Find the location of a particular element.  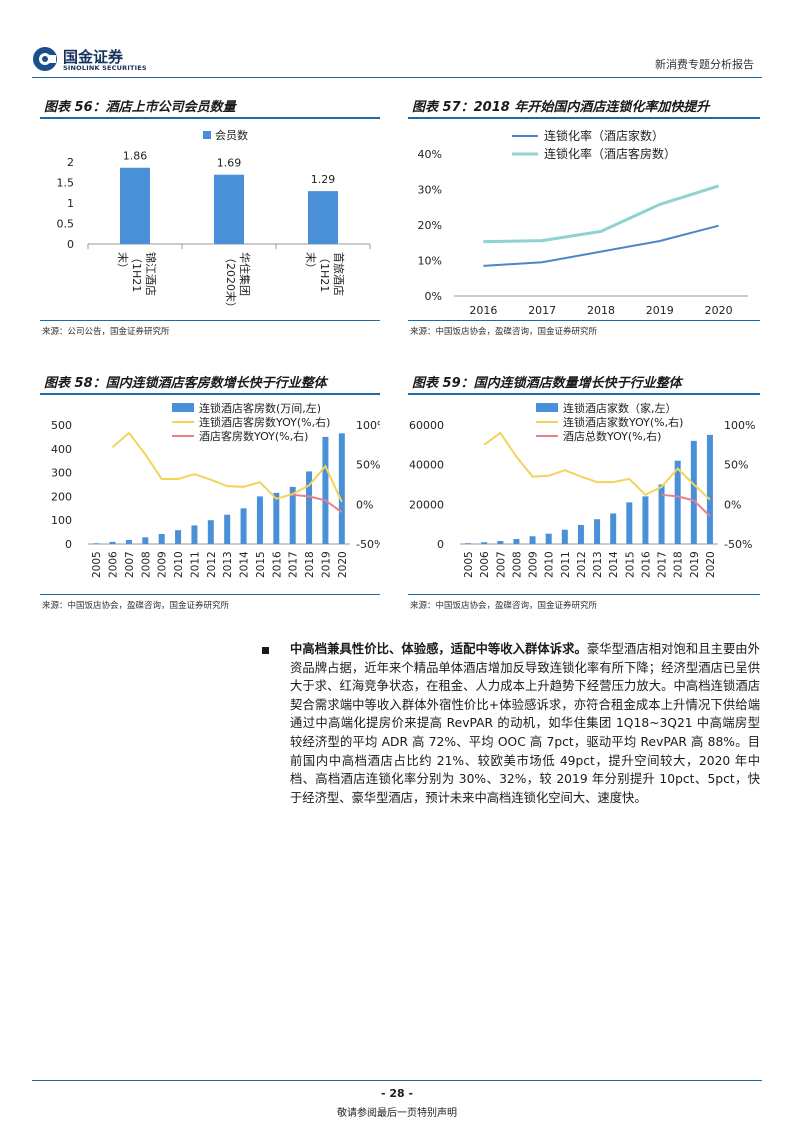

legend-label-0: 会员数 is located at coordinates (231, 135).